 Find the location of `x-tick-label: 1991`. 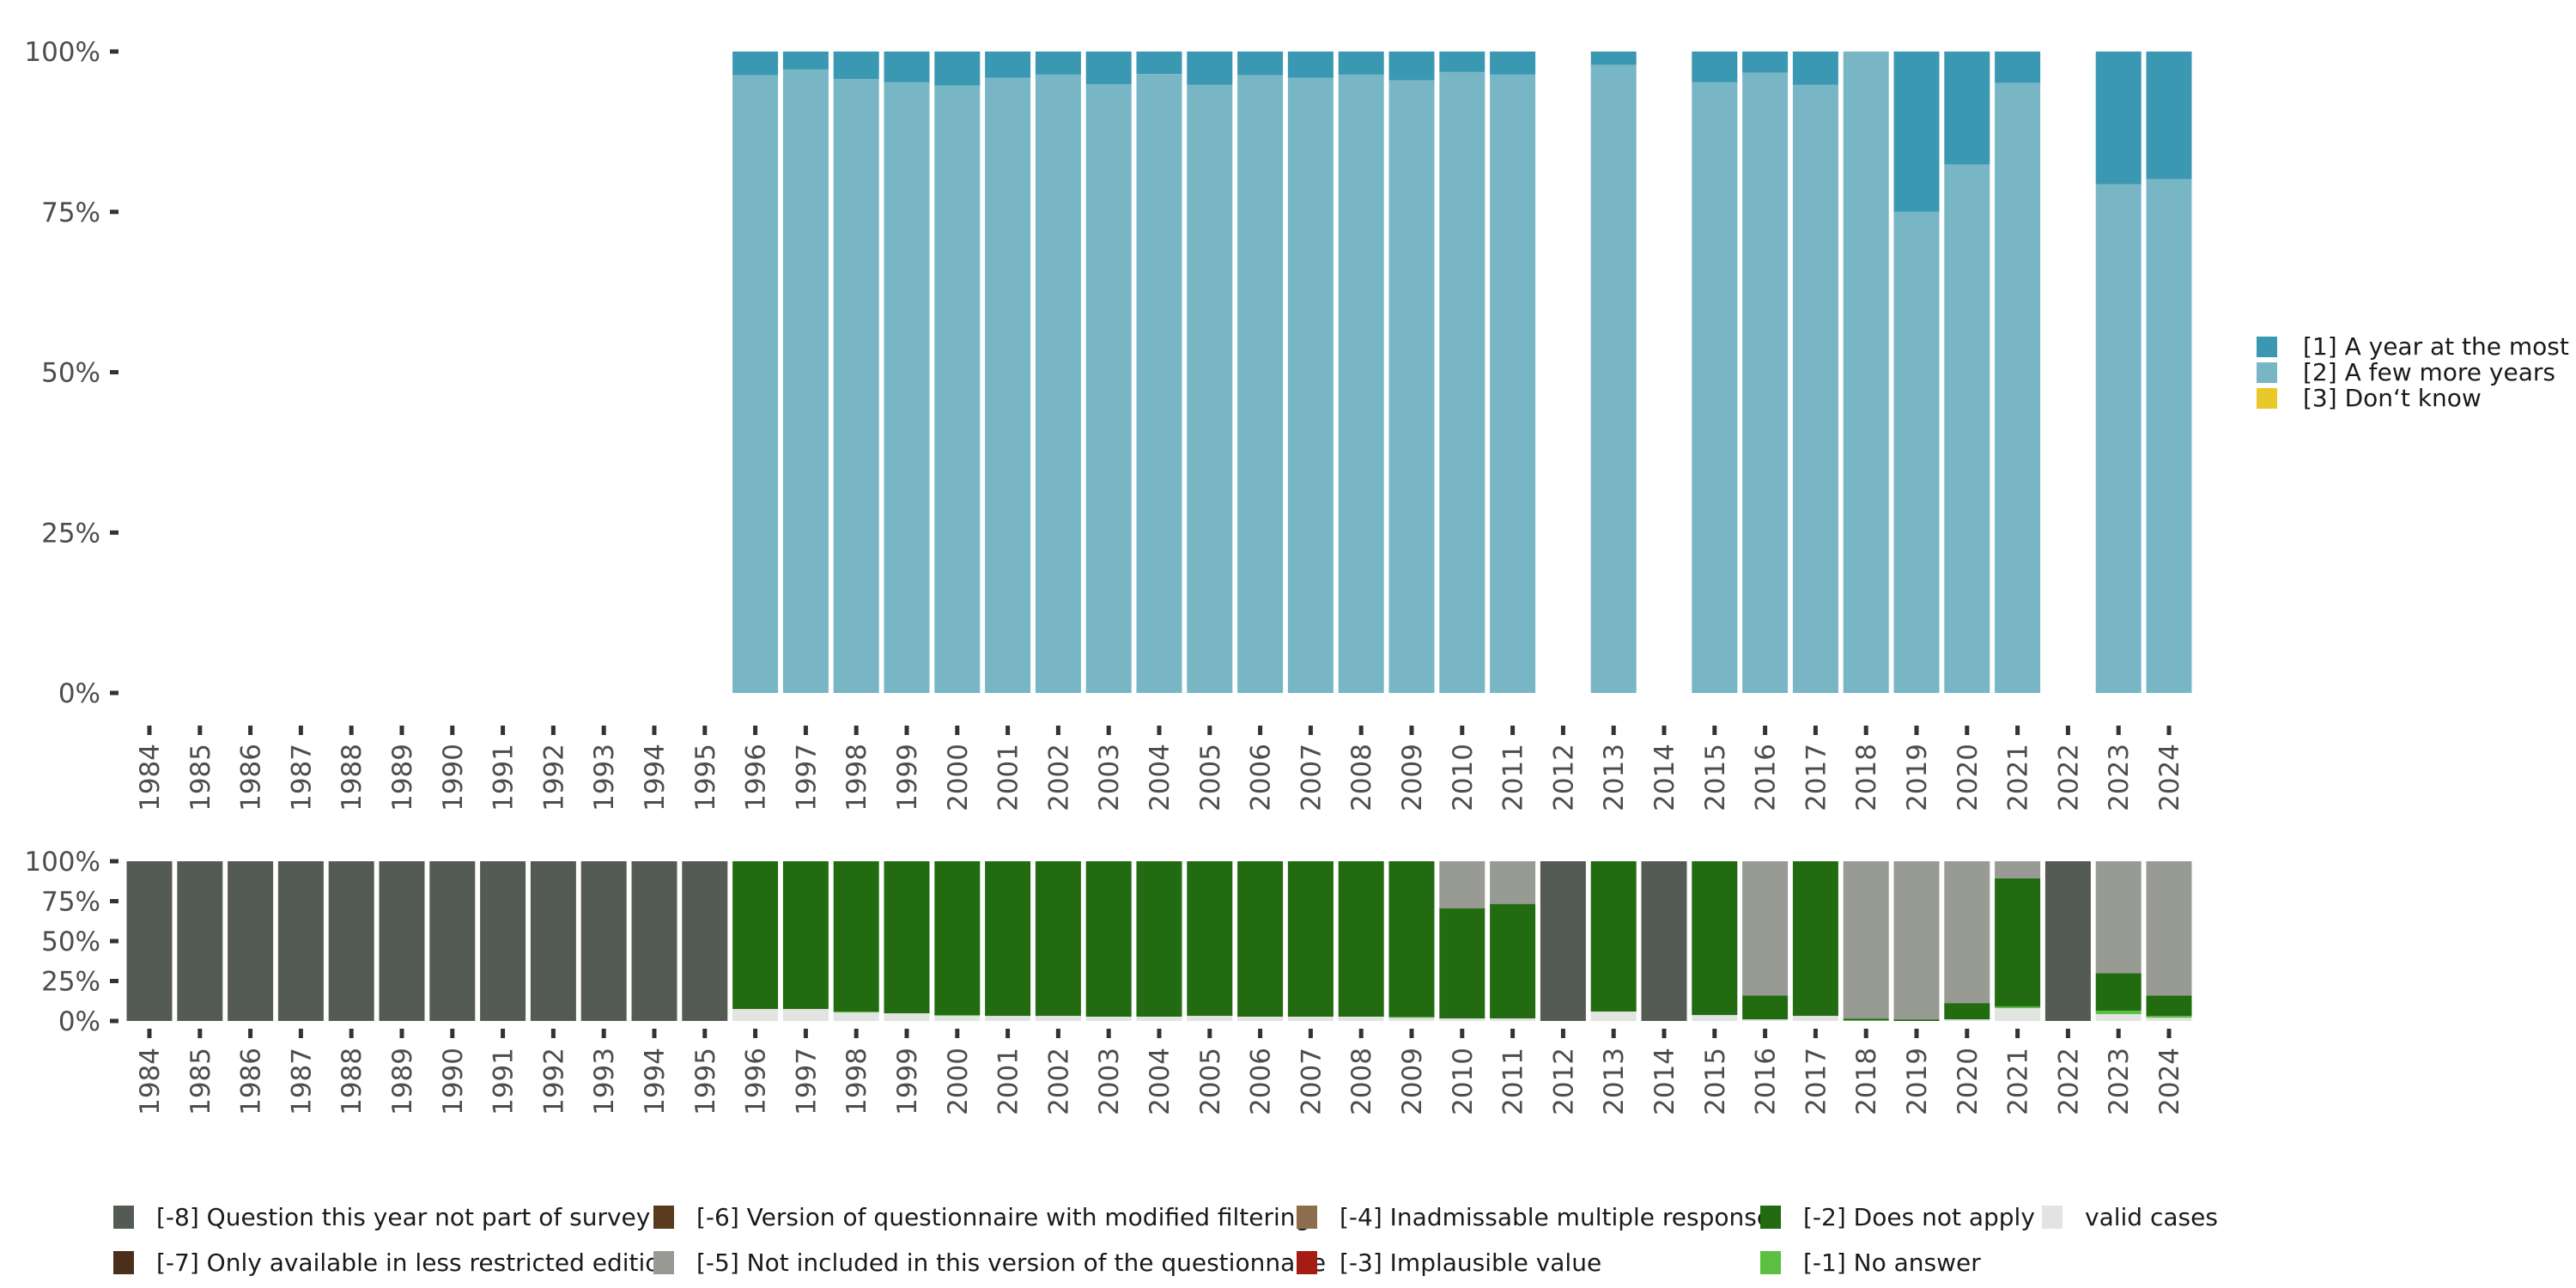

x-tick-label: 1991 is located at coordinates (504, 1081).